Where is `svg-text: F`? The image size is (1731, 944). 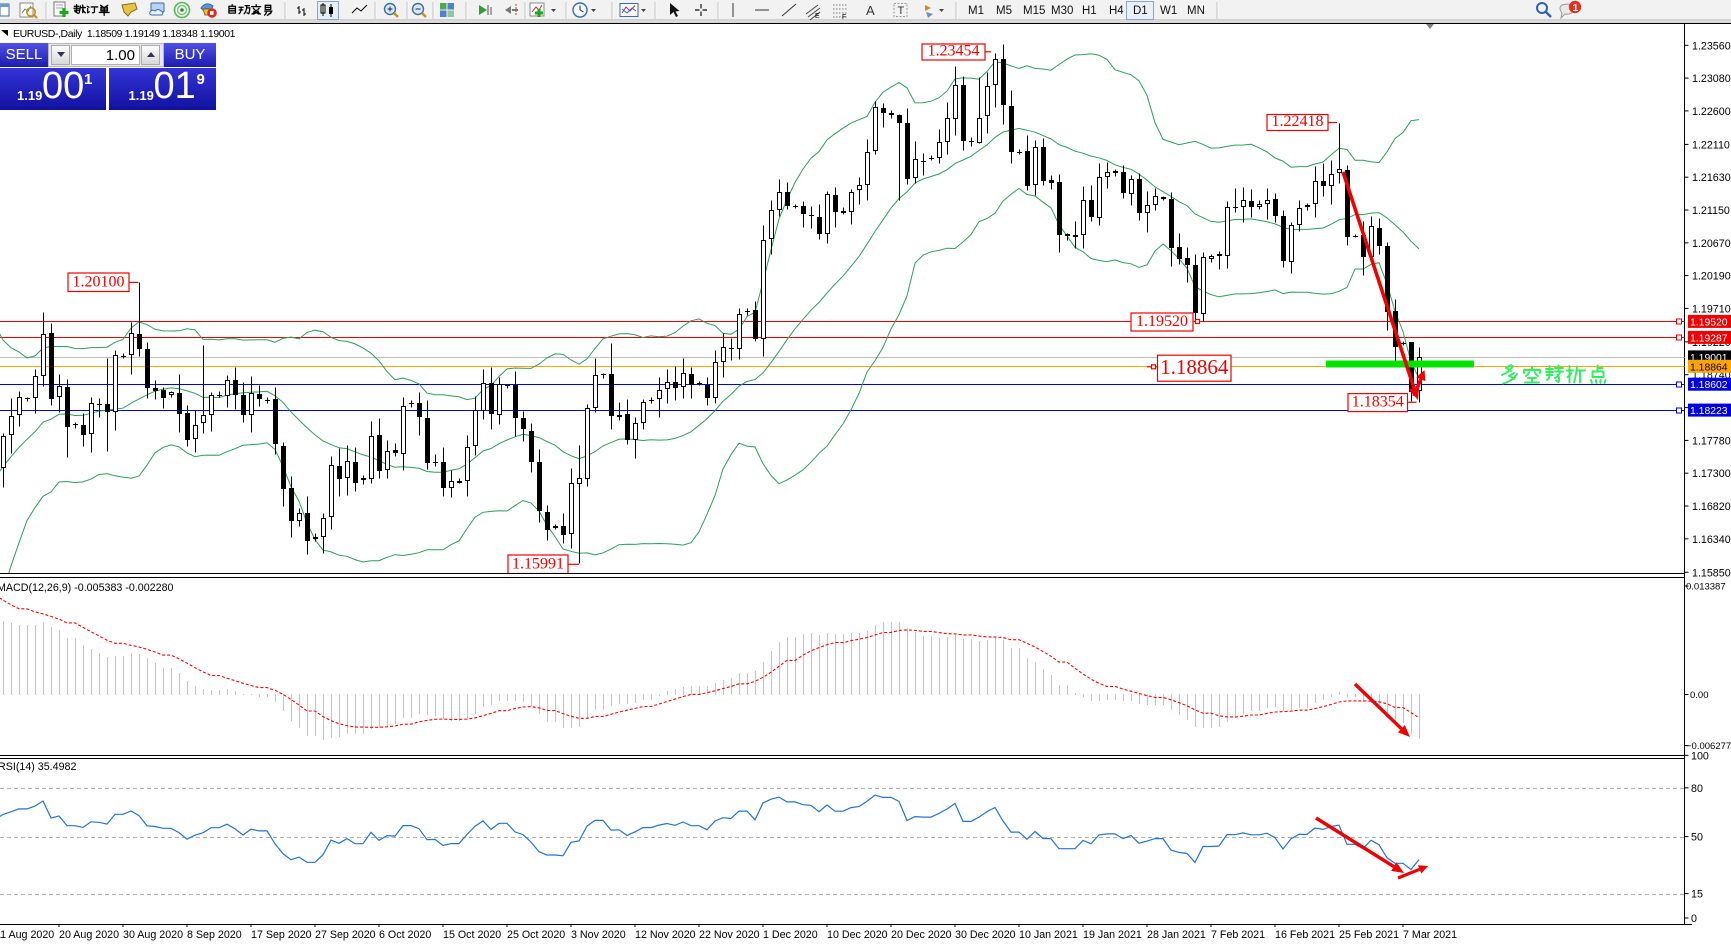
svg-text: F is located at coordinates (844, 17).